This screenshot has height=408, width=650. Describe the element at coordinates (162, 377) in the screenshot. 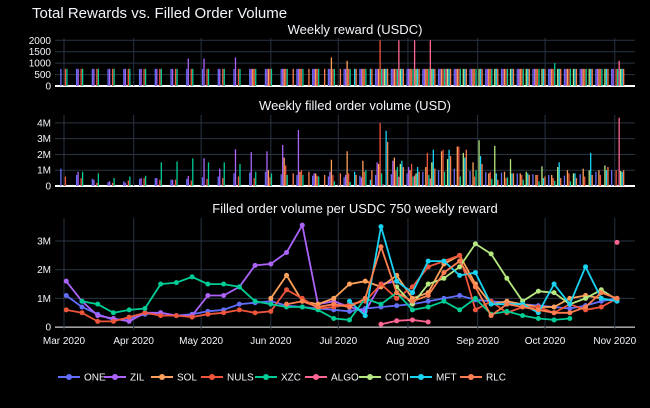

I see `legend-marker-sol` at that location.